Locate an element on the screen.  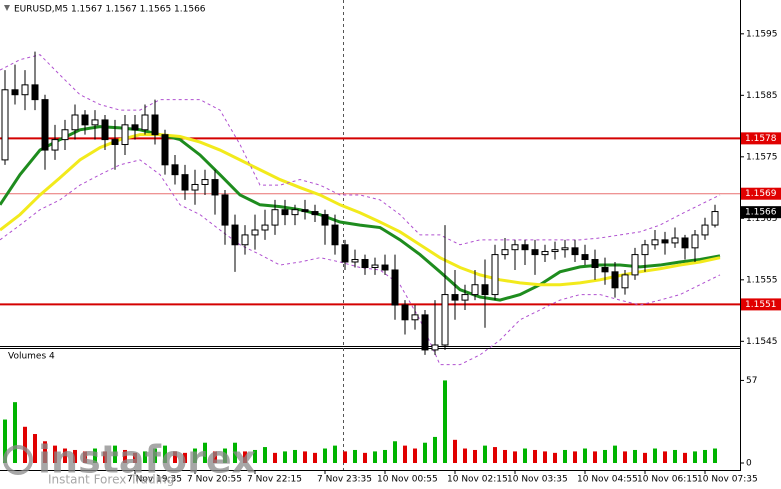
y-tick-label: 1.1565 is located at coordinates (762, 219).